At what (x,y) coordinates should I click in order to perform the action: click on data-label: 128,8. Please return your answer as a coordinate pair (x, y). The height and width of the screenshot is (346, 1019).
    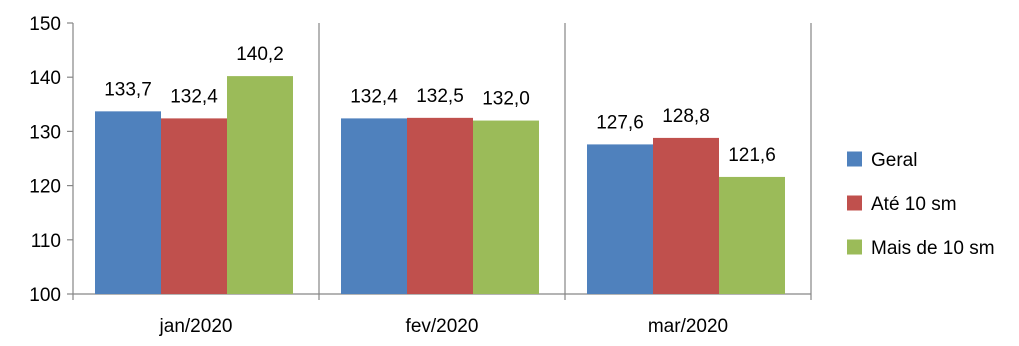
    Looking at the image, I should click on (686, 116).